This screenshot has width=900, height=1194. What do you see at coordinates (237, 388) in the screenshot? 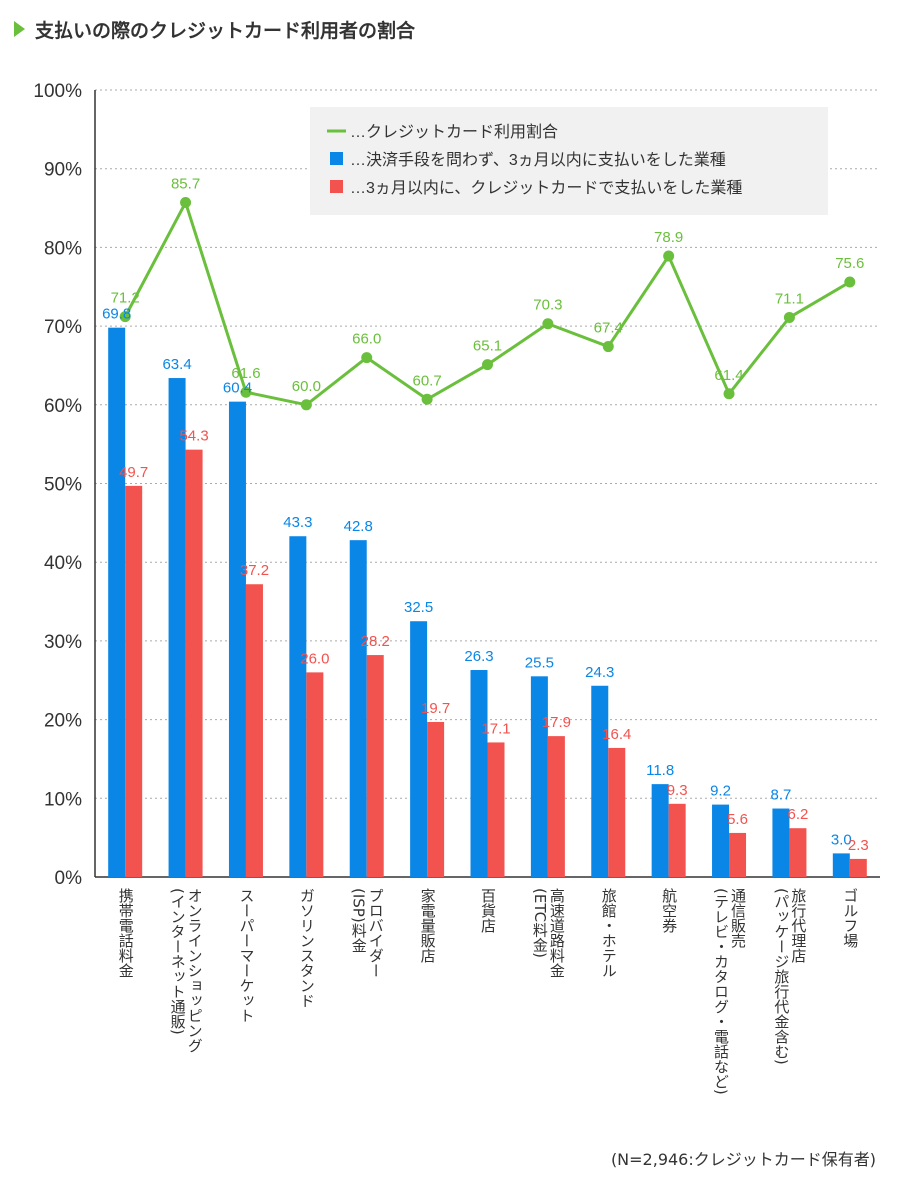
I see `bar-total-label: 60.4` at bounding box center [237, 388].